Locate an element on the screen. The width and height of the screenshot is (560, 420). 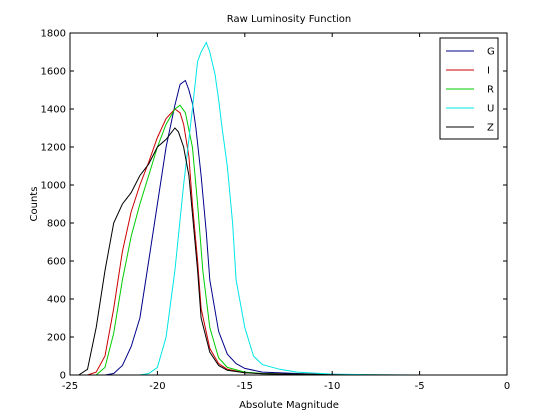
y-tick-label: 1800 is located at coordinates (53, 34).